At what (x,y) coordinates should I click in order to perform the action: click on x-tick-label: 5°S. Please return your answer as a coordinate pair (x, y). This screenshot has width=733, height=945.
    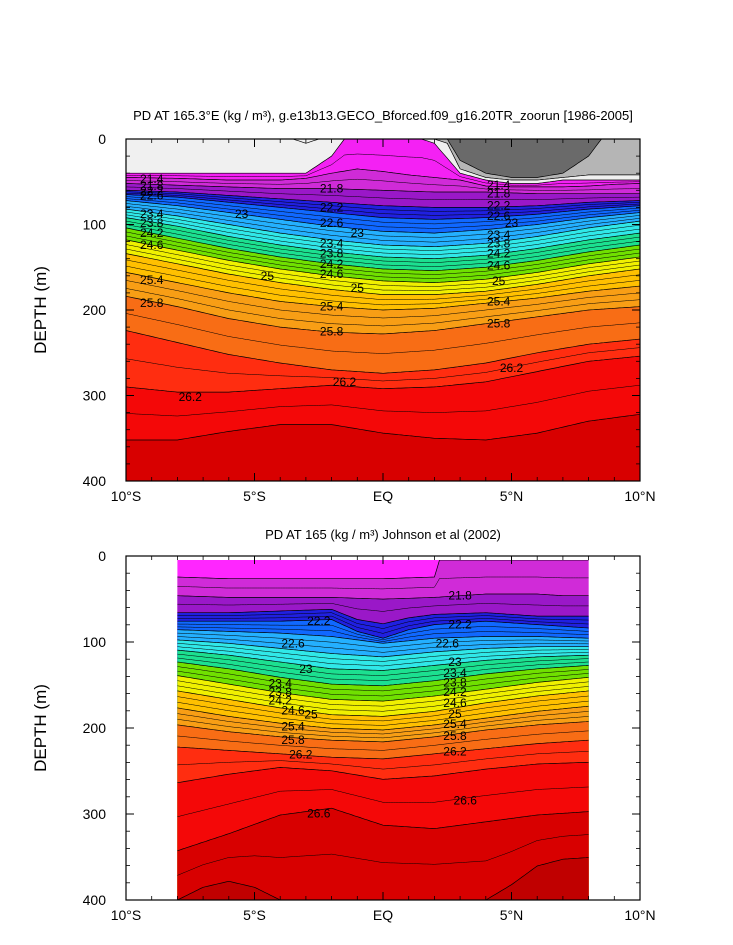
    Looking at the image, I should click on (254, 496).